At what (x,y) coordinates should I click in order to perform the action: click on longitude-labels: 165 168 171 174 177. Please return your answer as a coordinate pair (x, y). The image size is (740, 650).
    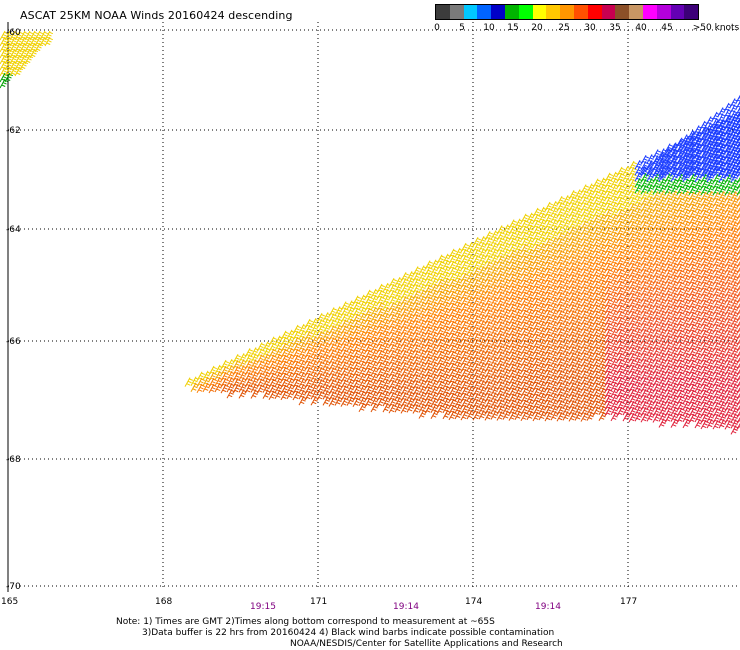
    Looking at the image, I should click on (319, 602).